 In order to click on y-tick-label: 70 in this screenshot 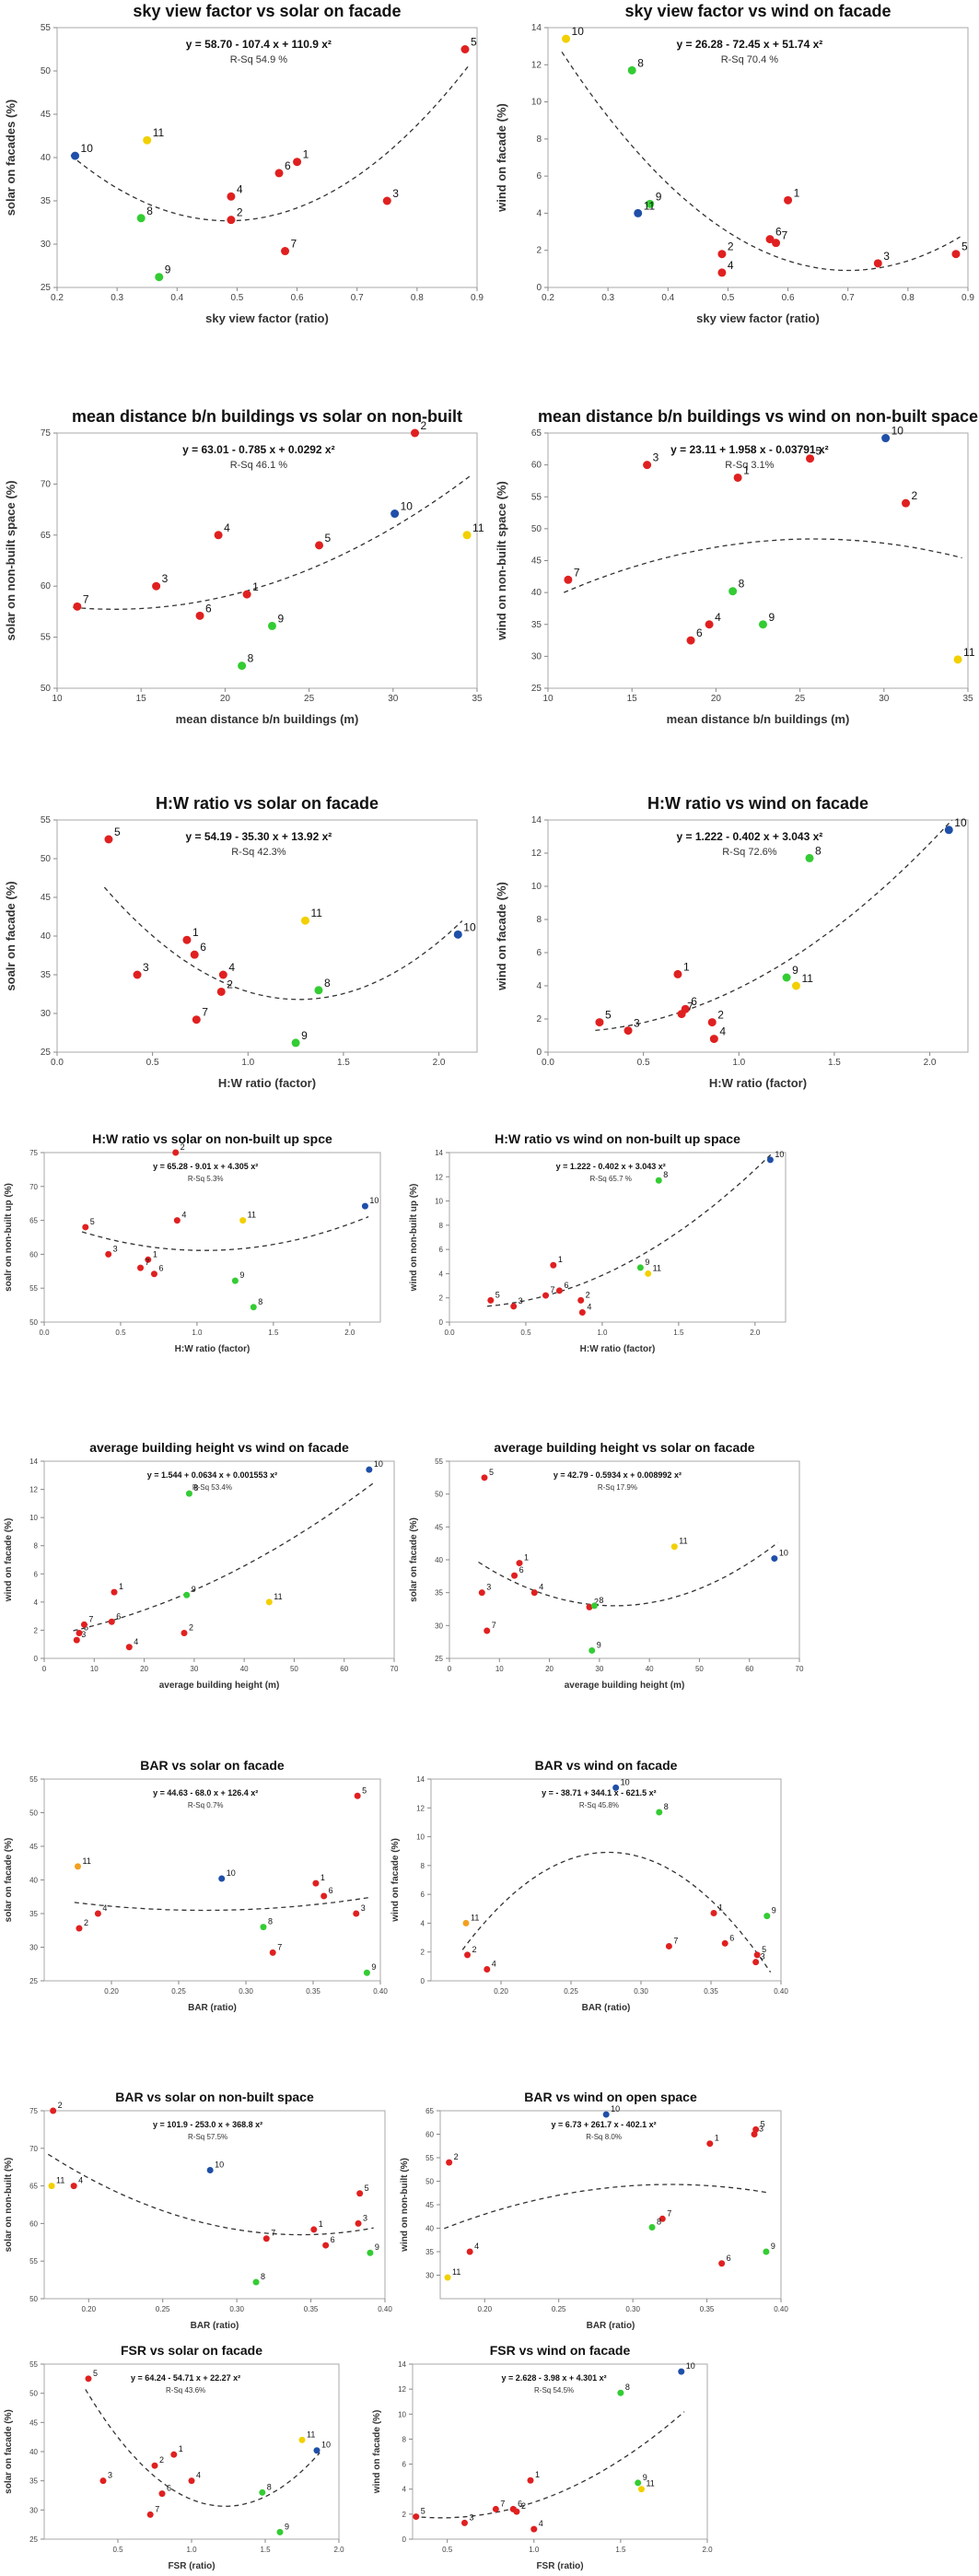, I will do `click(46, 484)`.